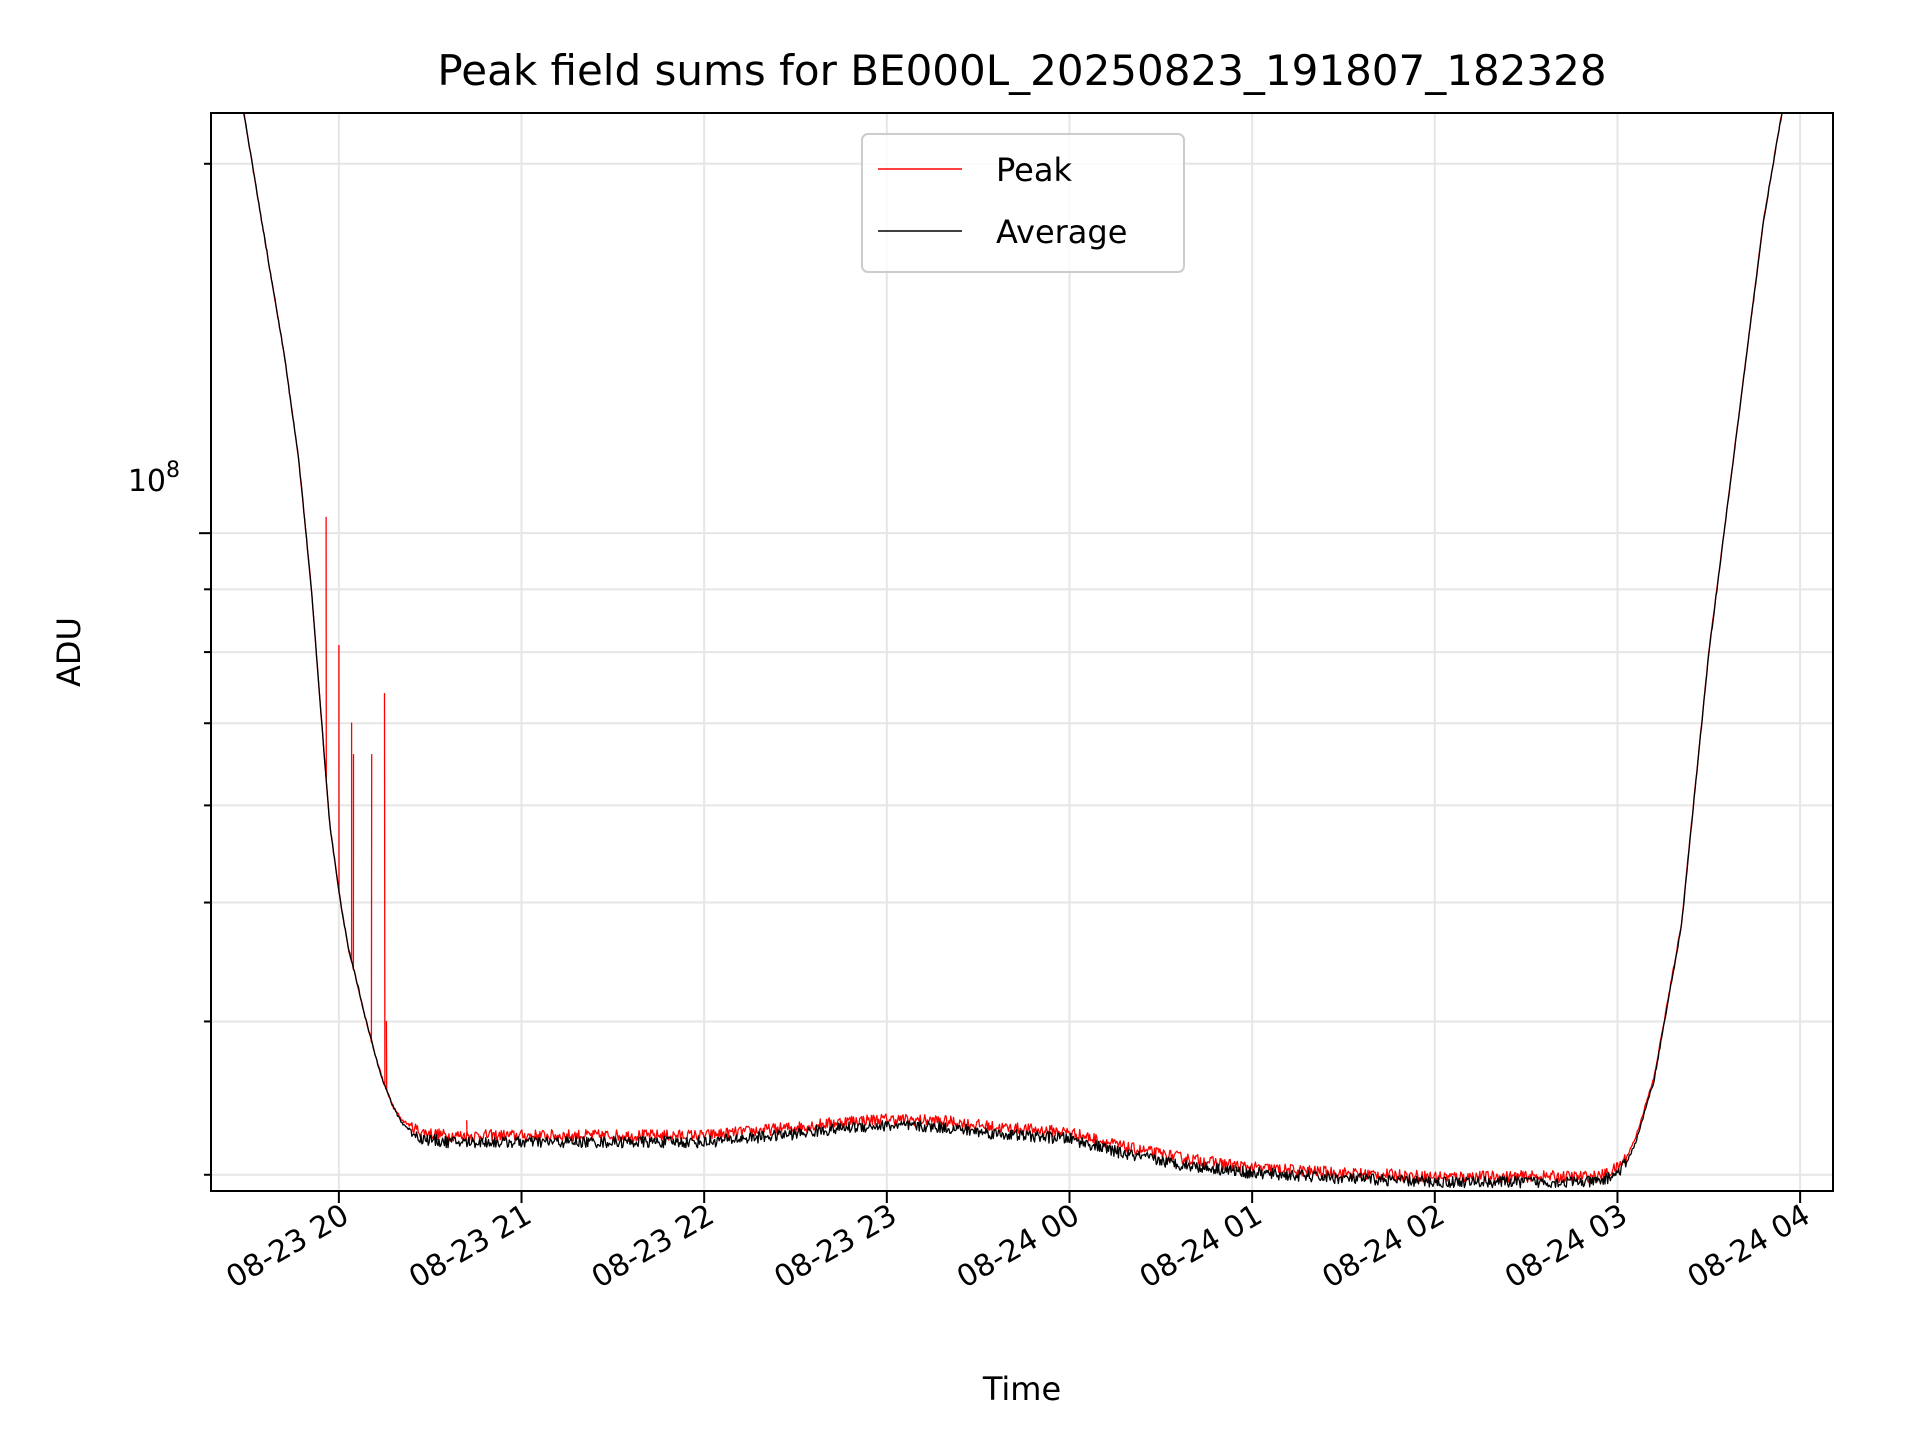 This screenshot has width=1920, height=1440. I want to click on x-axis-label: Time, so click(1021, 1389).